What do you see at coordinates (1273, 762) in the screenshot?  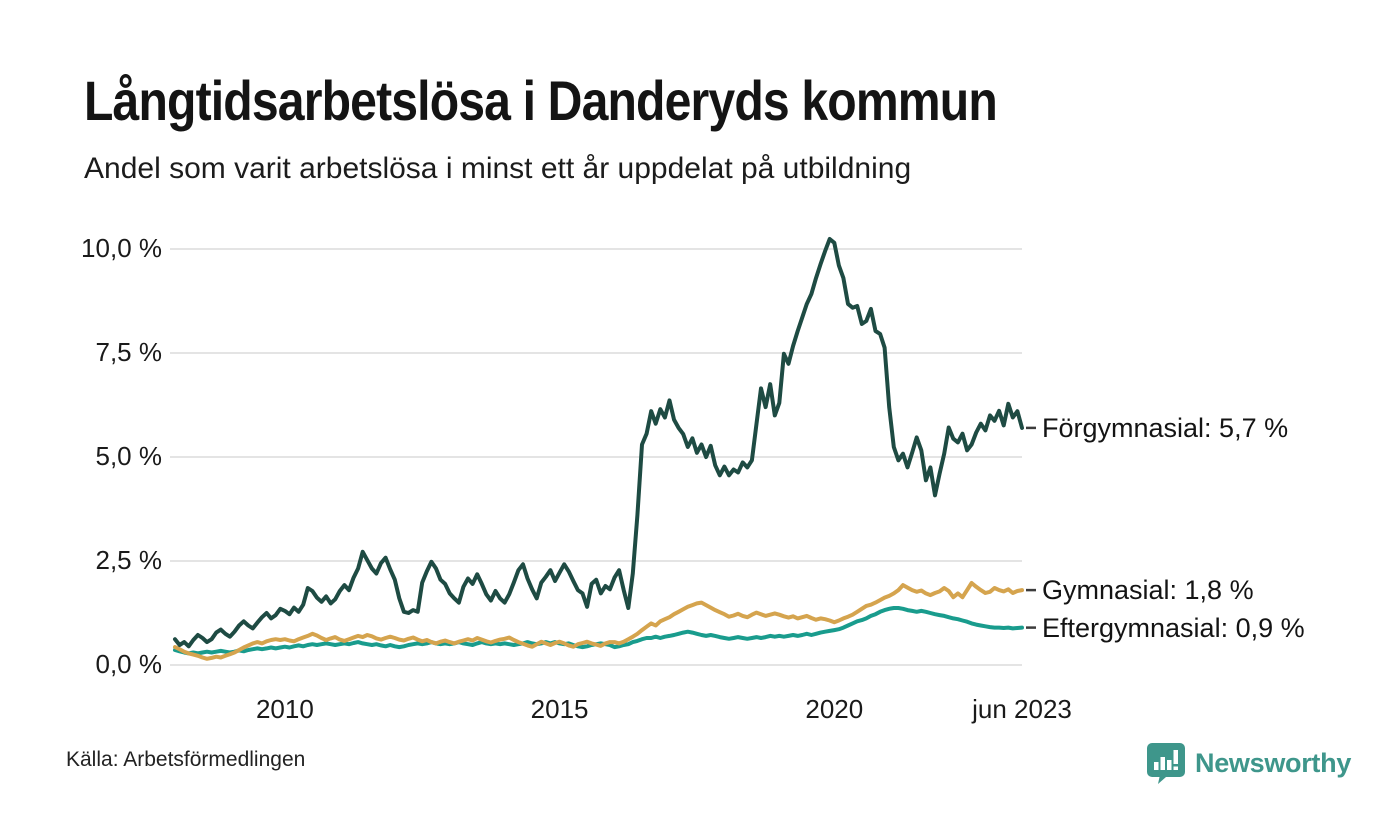 I see `newsworthy-wordmark: Newsworthy` at bounding box center [1273, 762].